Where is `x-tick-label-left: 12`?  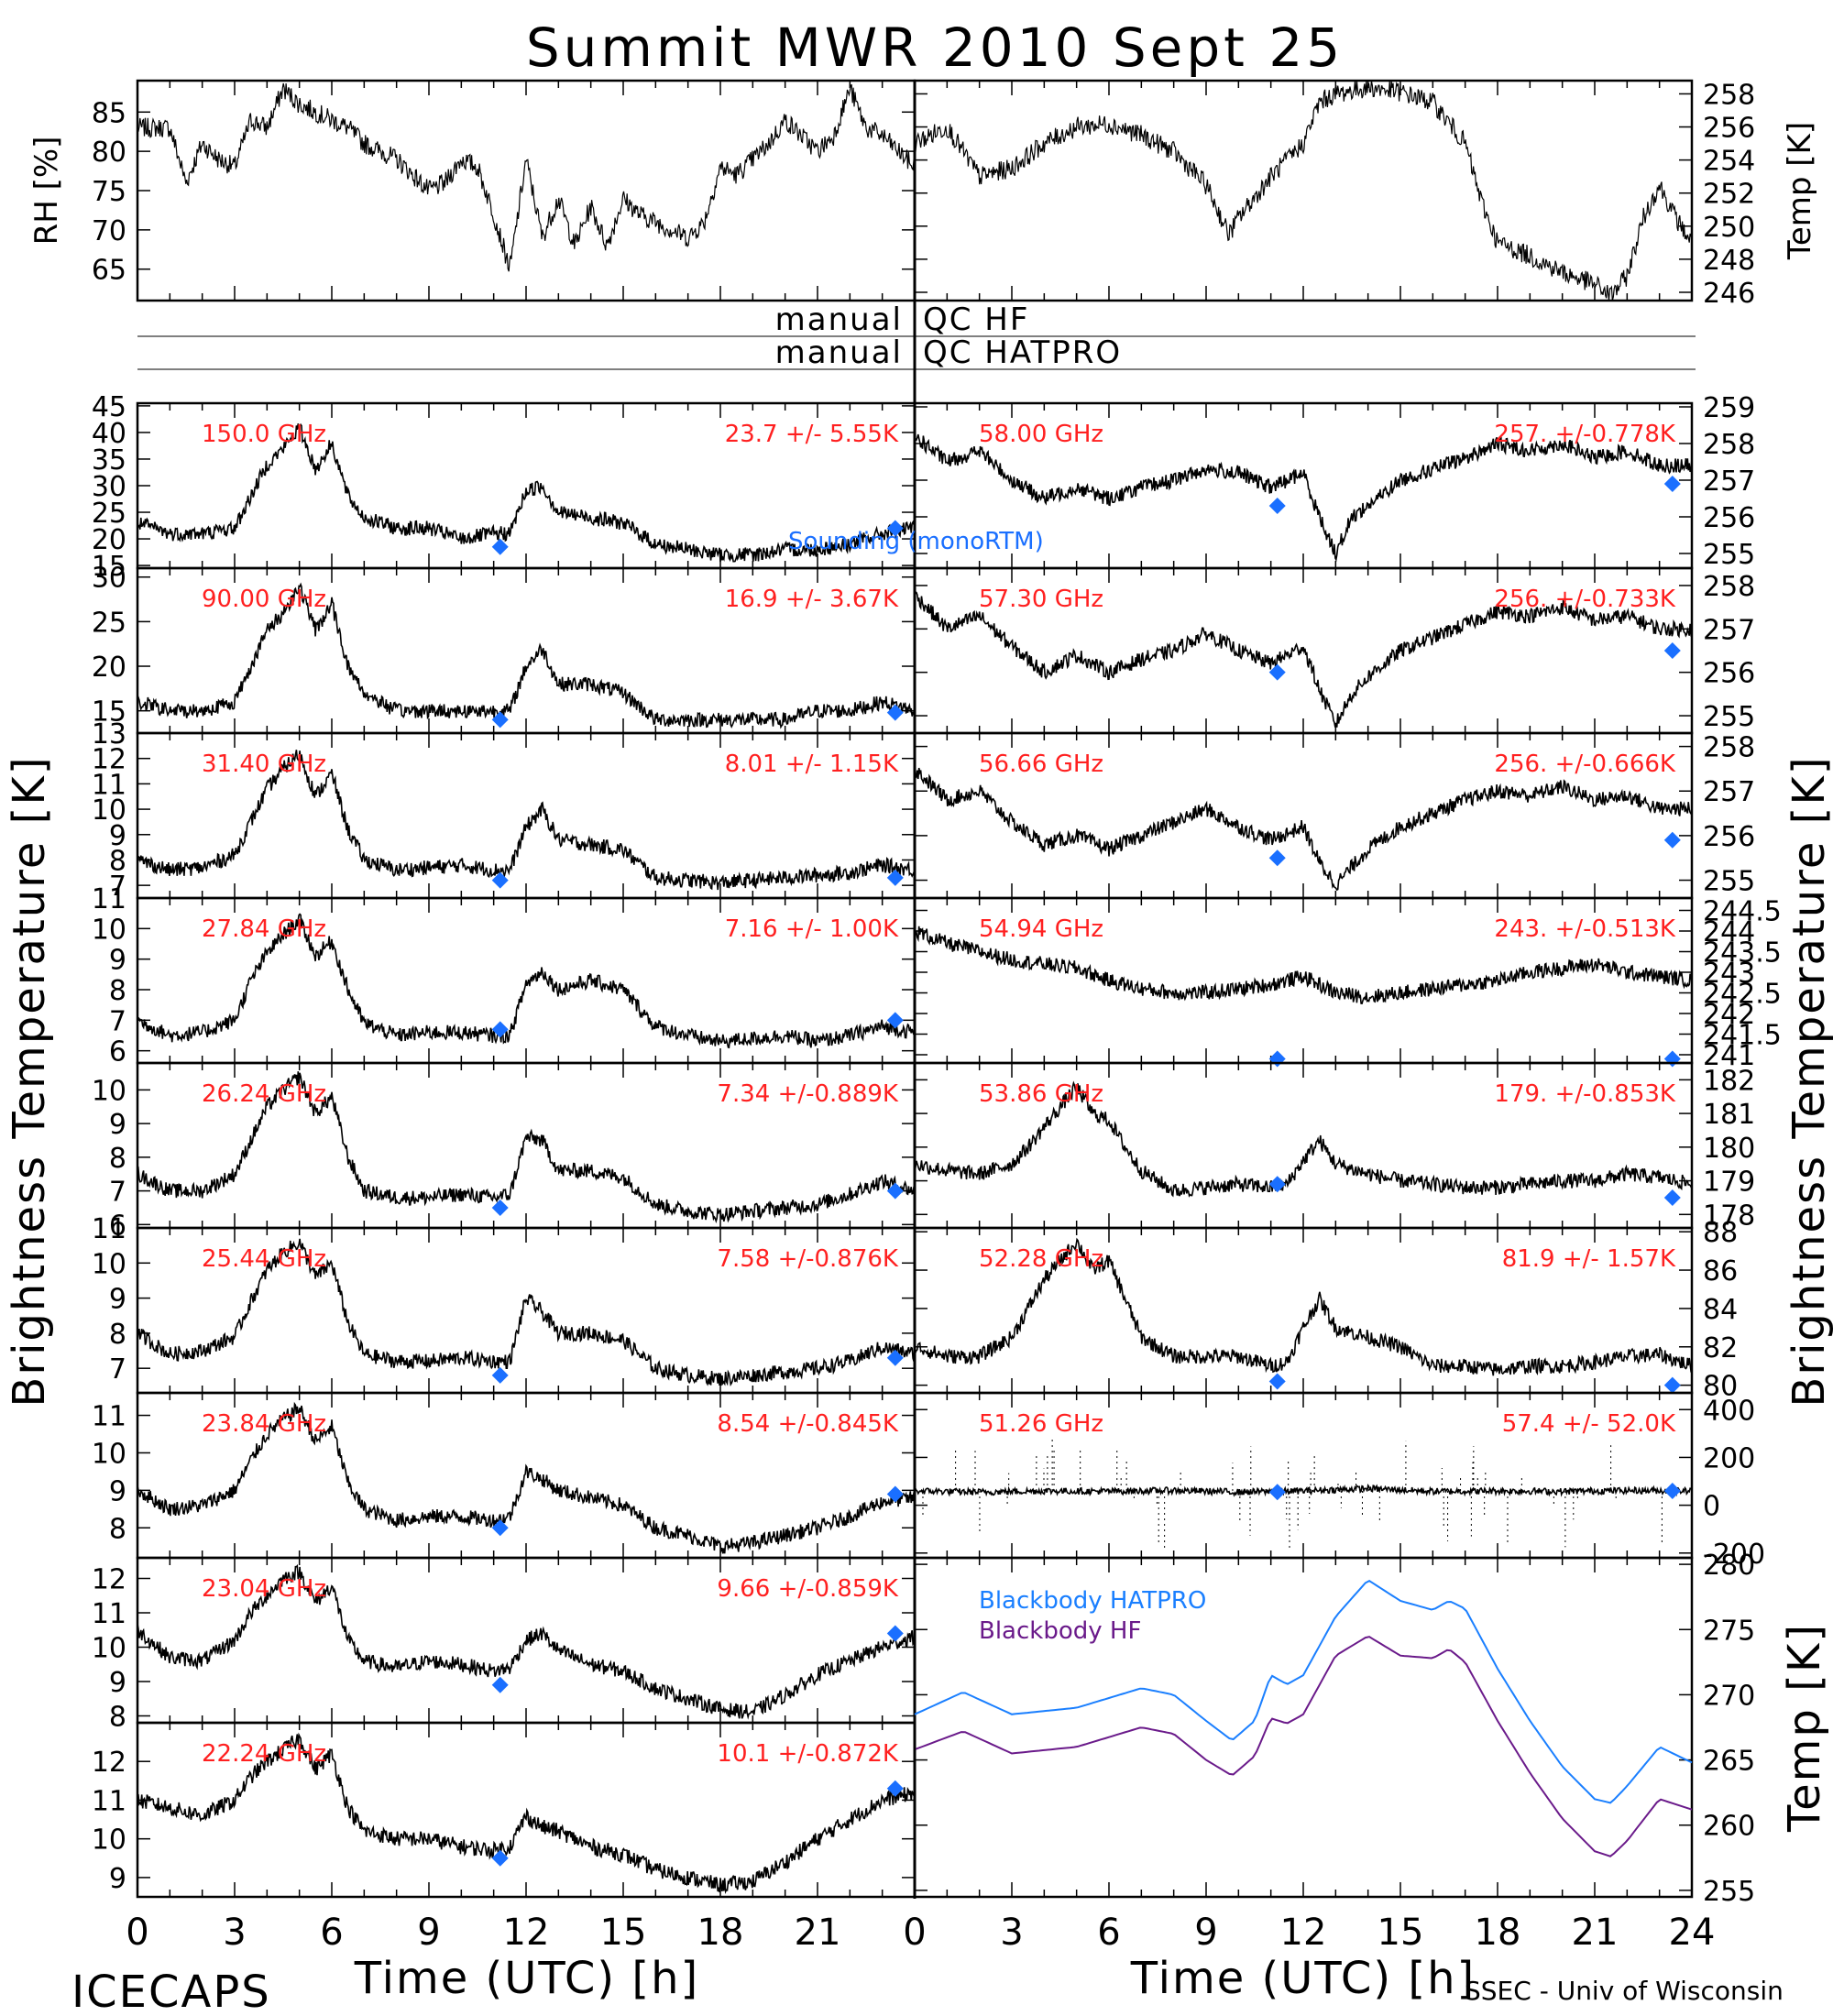 x-tick-label-left: 12 is located at coordinates (526, 1933).